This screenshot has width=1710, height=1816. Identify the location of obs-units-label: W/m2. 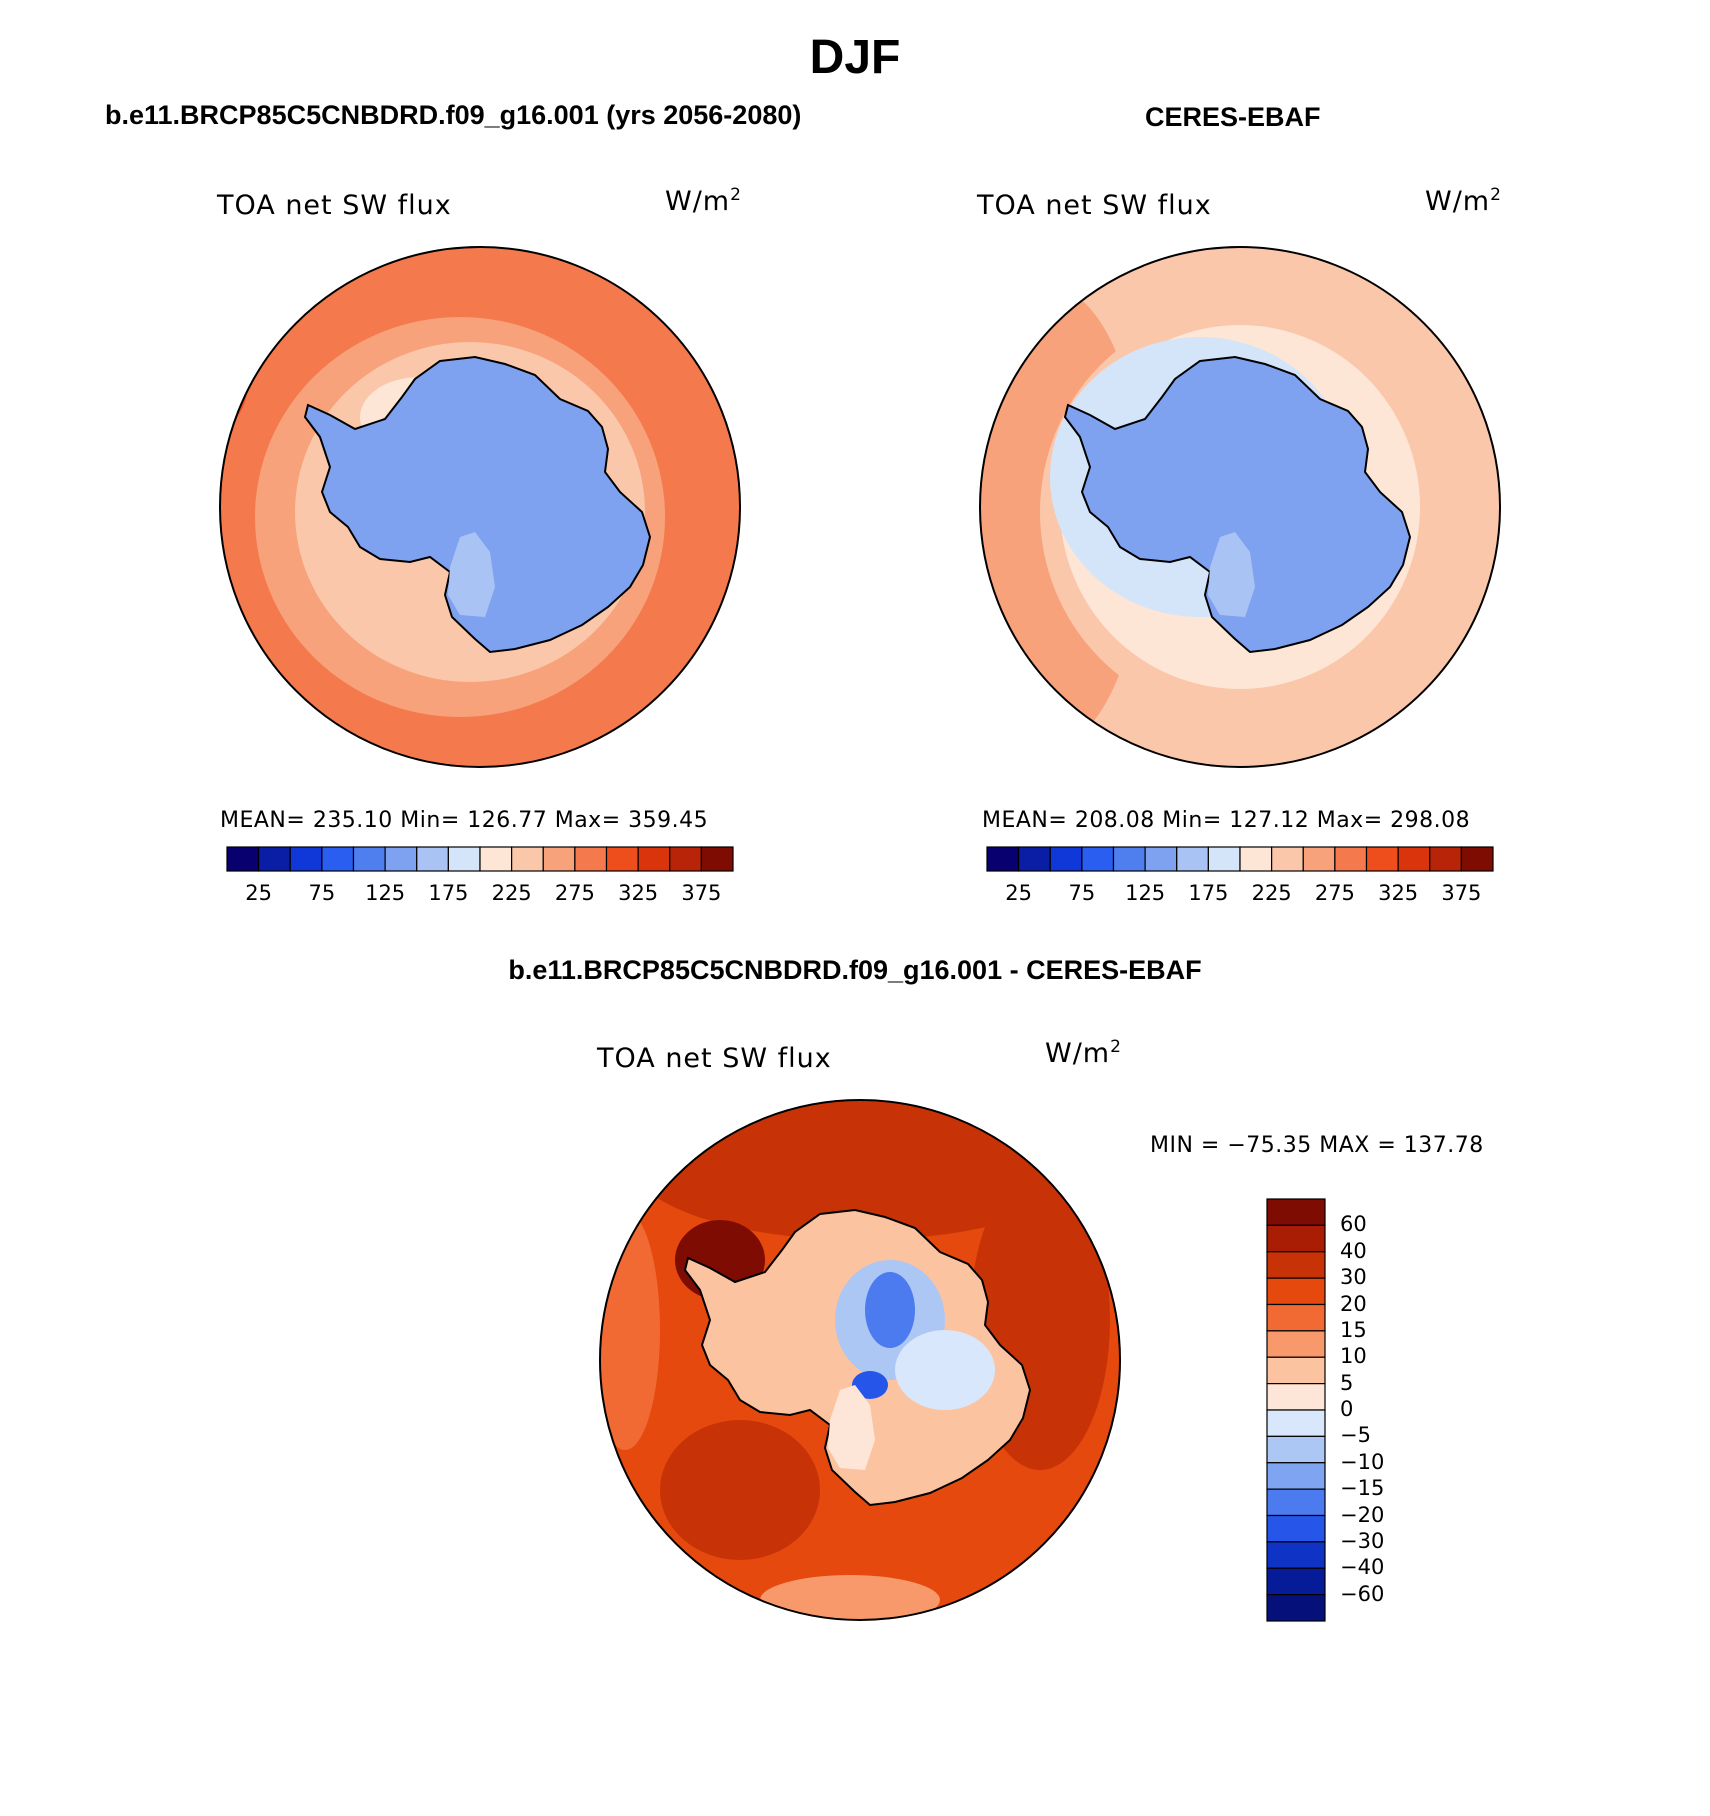
(1463, 201).